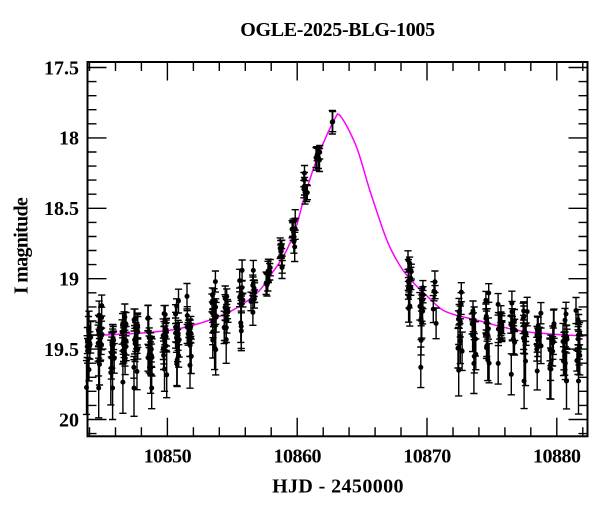  What do you see at coordinates (557, 457) in the screenshot?
I see `svg-text: 10880` at bounding box center [557, 457].